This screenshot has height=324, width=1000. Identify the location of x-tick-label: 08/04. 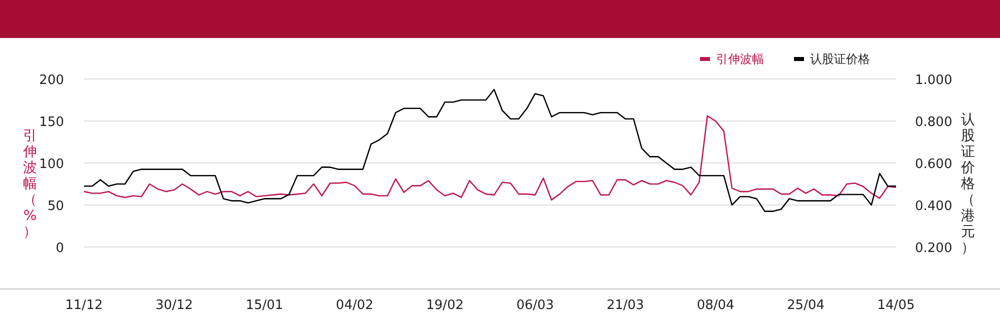
(715, 305).